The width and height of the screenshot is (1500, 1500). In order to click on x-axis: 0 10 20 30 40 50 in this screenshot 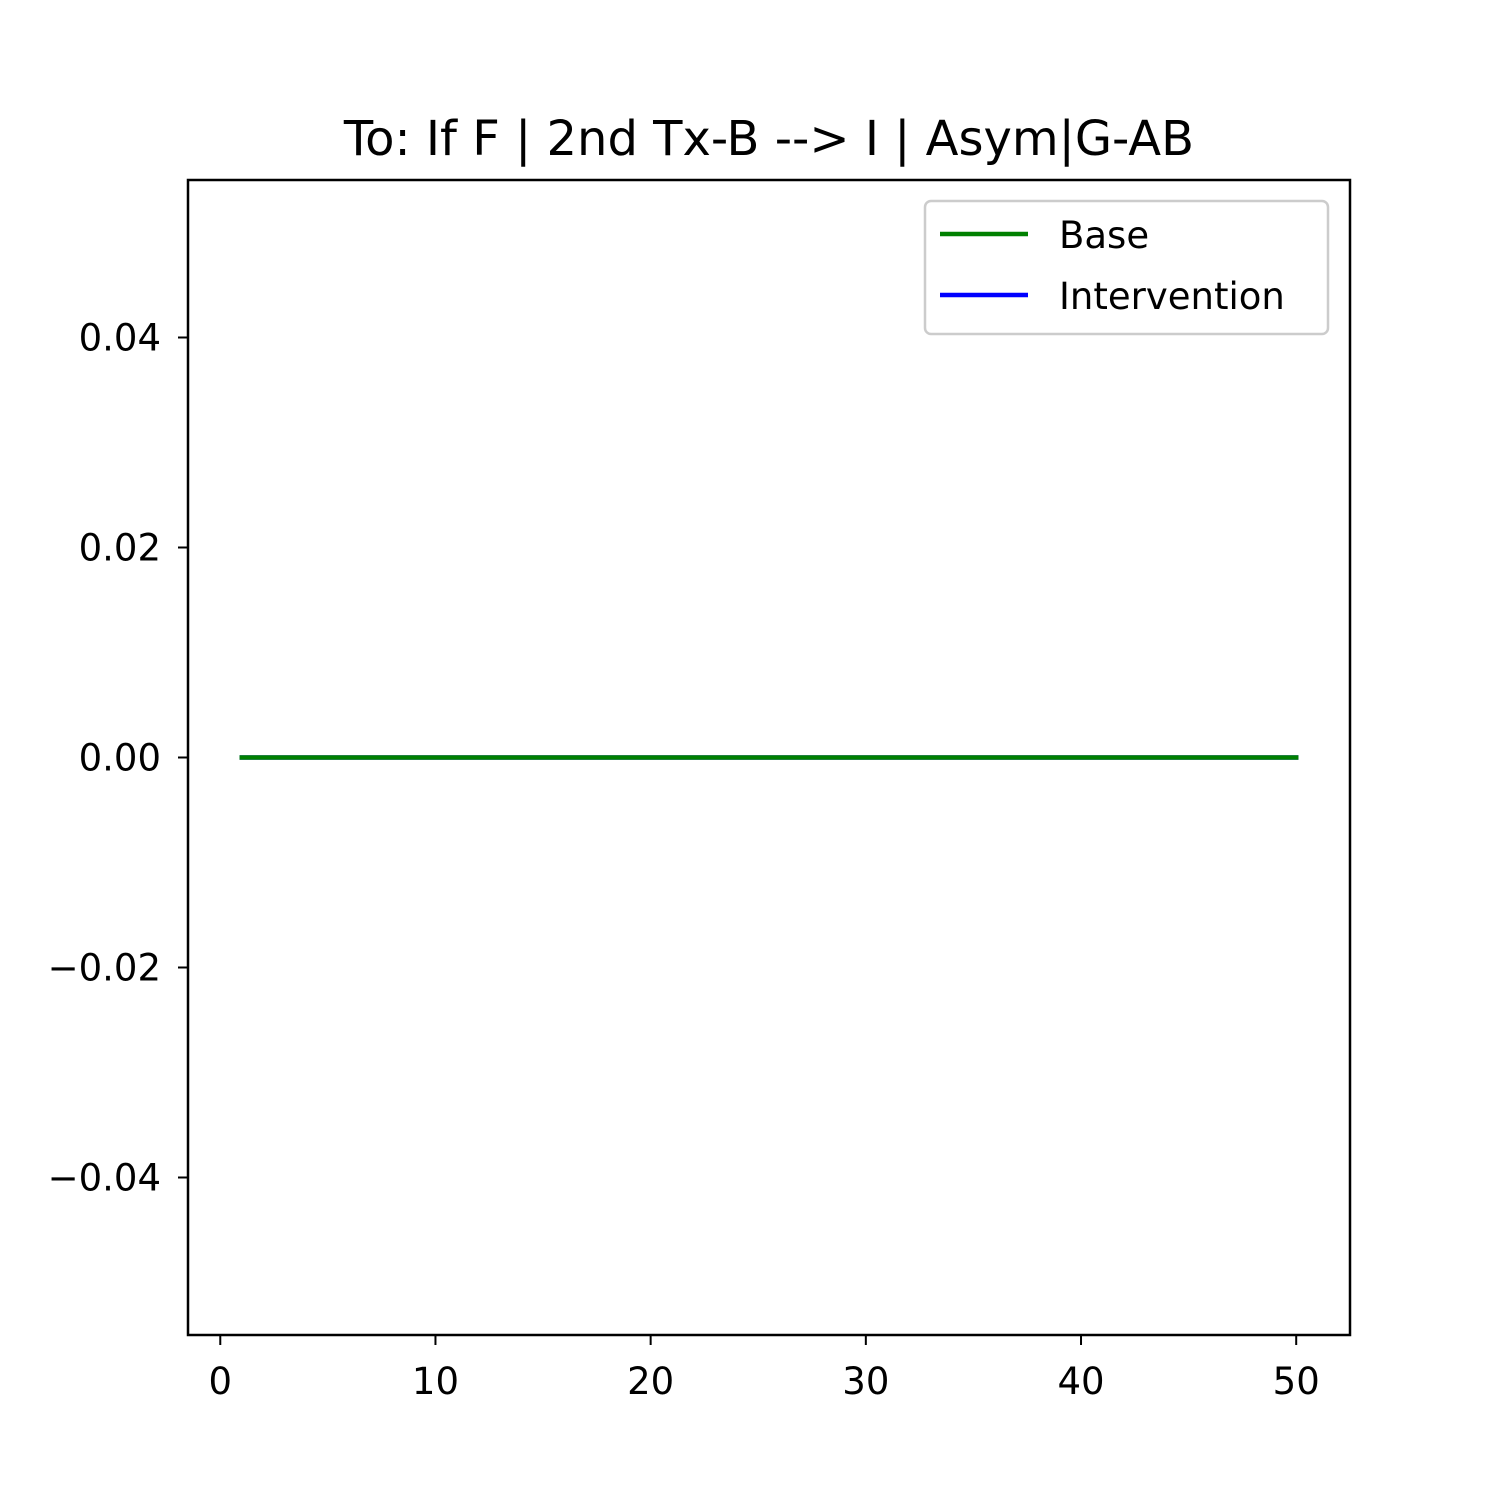, I will do `click(764, 1369)`.